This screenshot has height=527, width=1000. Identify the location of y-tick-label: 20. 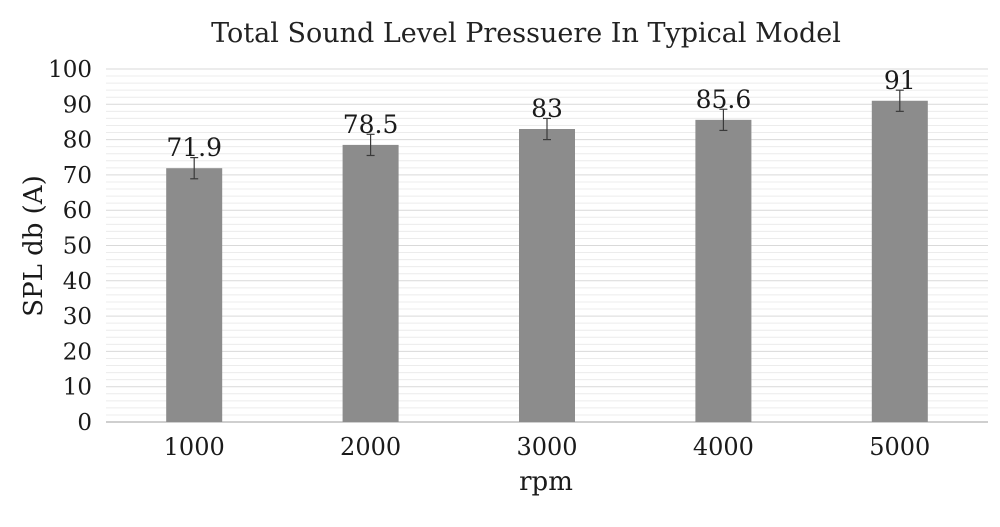
(77, 352).